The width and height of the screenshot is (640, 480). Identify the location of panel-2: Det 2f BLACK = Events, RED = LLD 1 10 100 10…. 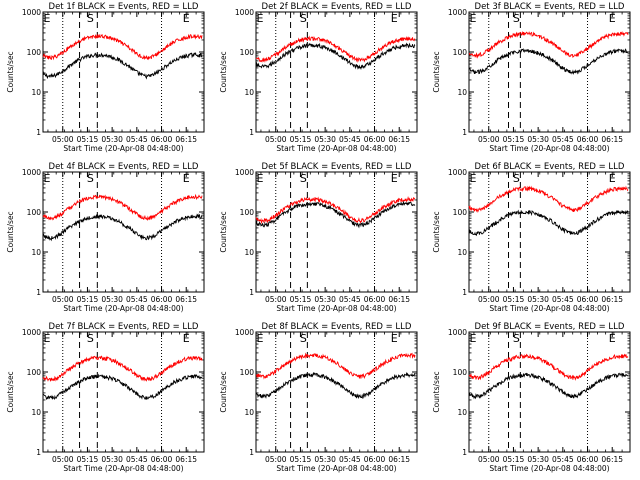
(318, 77).